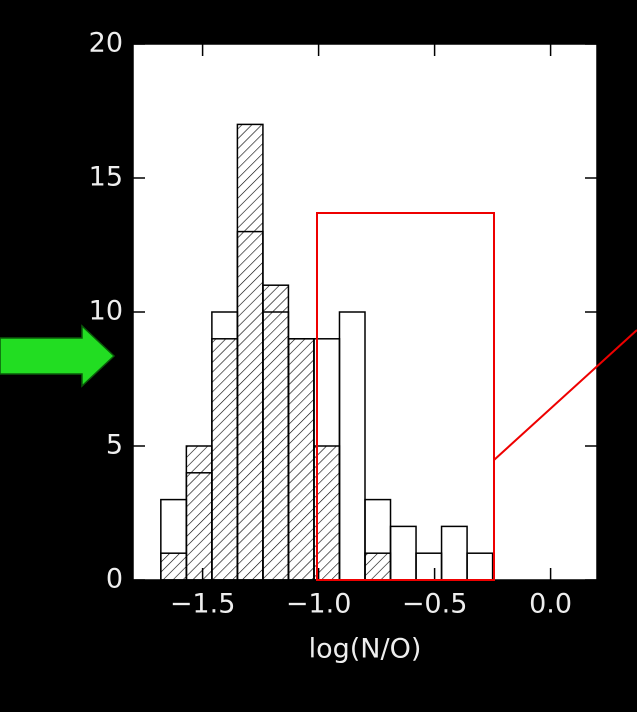 The height and width of the screenshot is (712, 637). Describe the element at coordinates (405, 396) in the screenshot. I see `highlight-box` at that location.